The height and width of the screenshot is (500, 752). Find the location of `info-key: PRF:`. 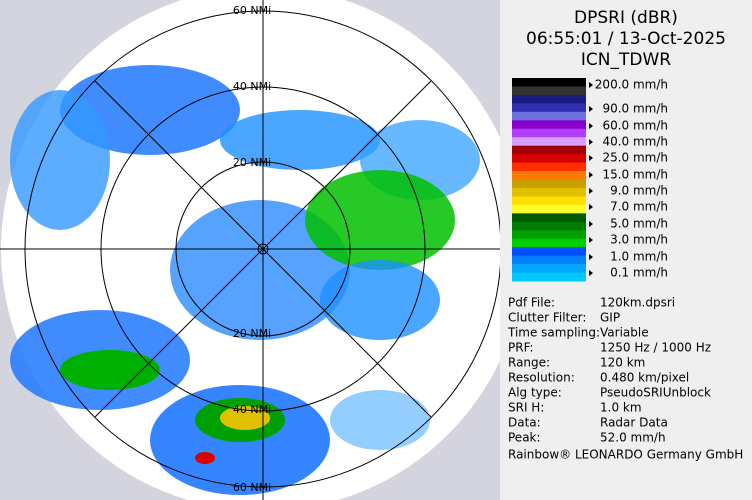

info-key: PRF: is located at coordinates (521, 348).